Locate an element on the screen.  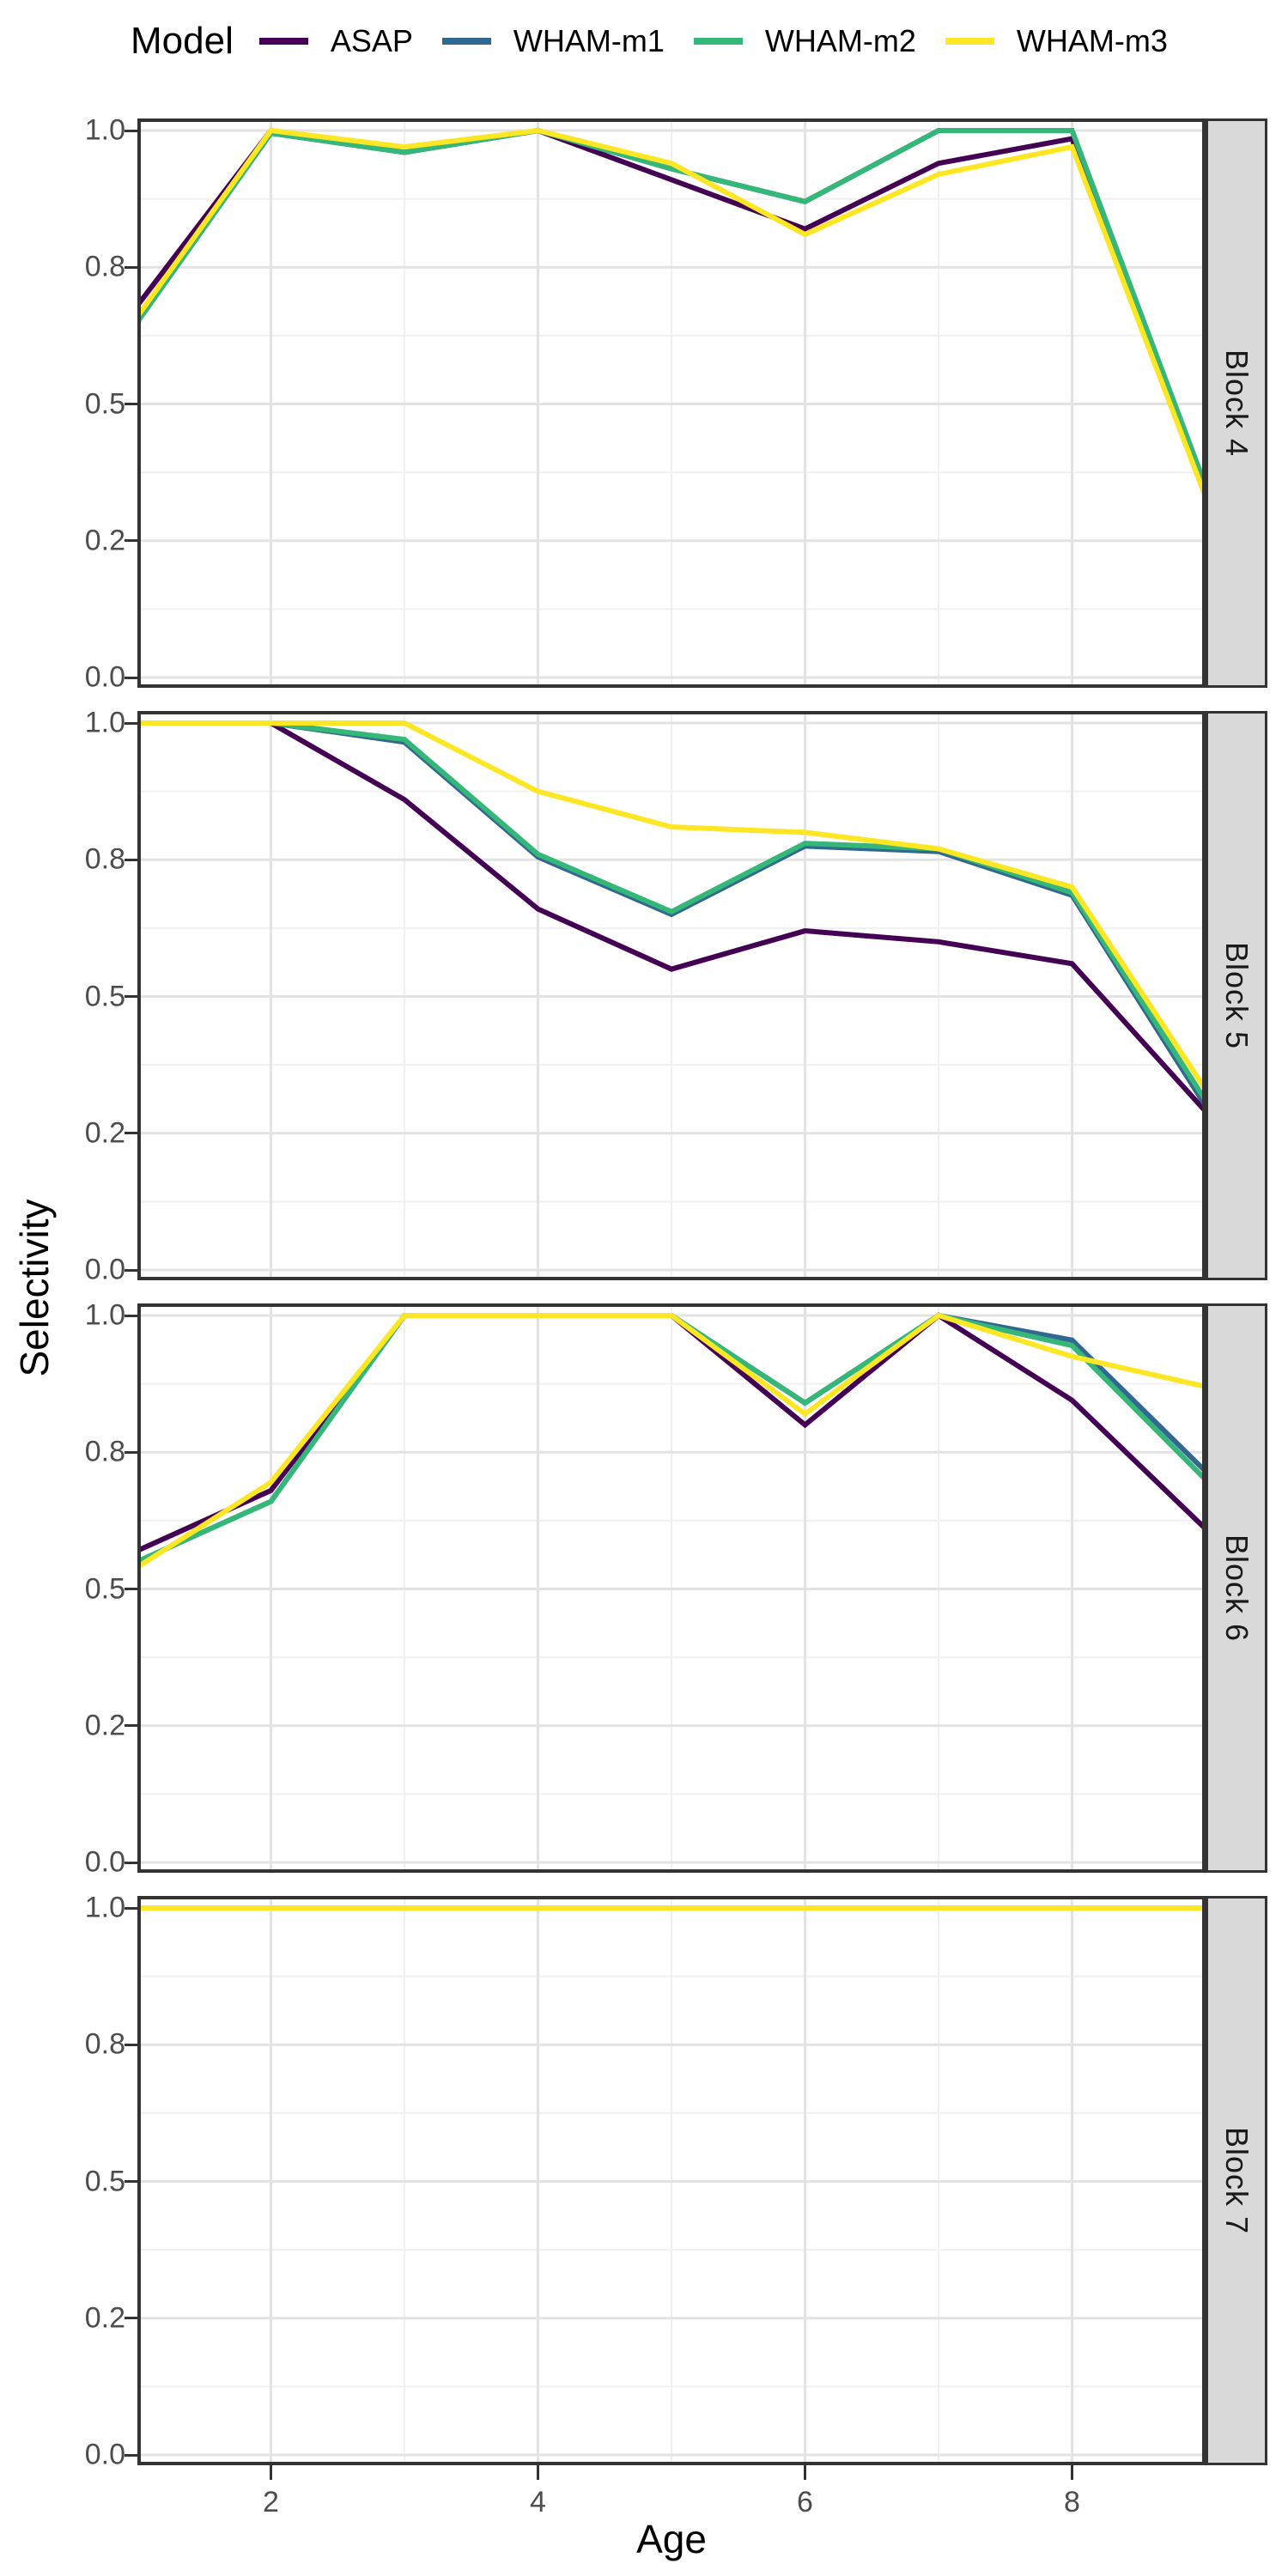
x-tick-label: 4 is located at coordinates (538, 2502).